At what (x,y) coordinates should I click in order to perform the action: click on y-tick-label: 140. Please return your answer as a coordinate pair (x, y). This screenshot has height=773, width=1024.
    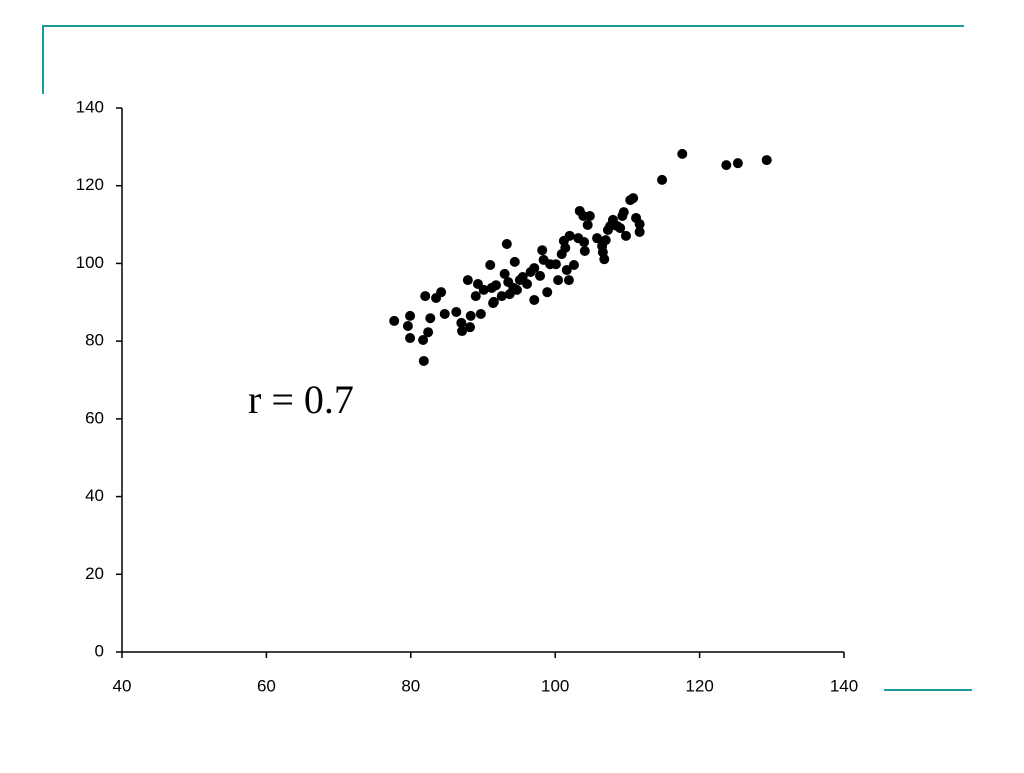
    Looking at the image, I should click on (90, 106).